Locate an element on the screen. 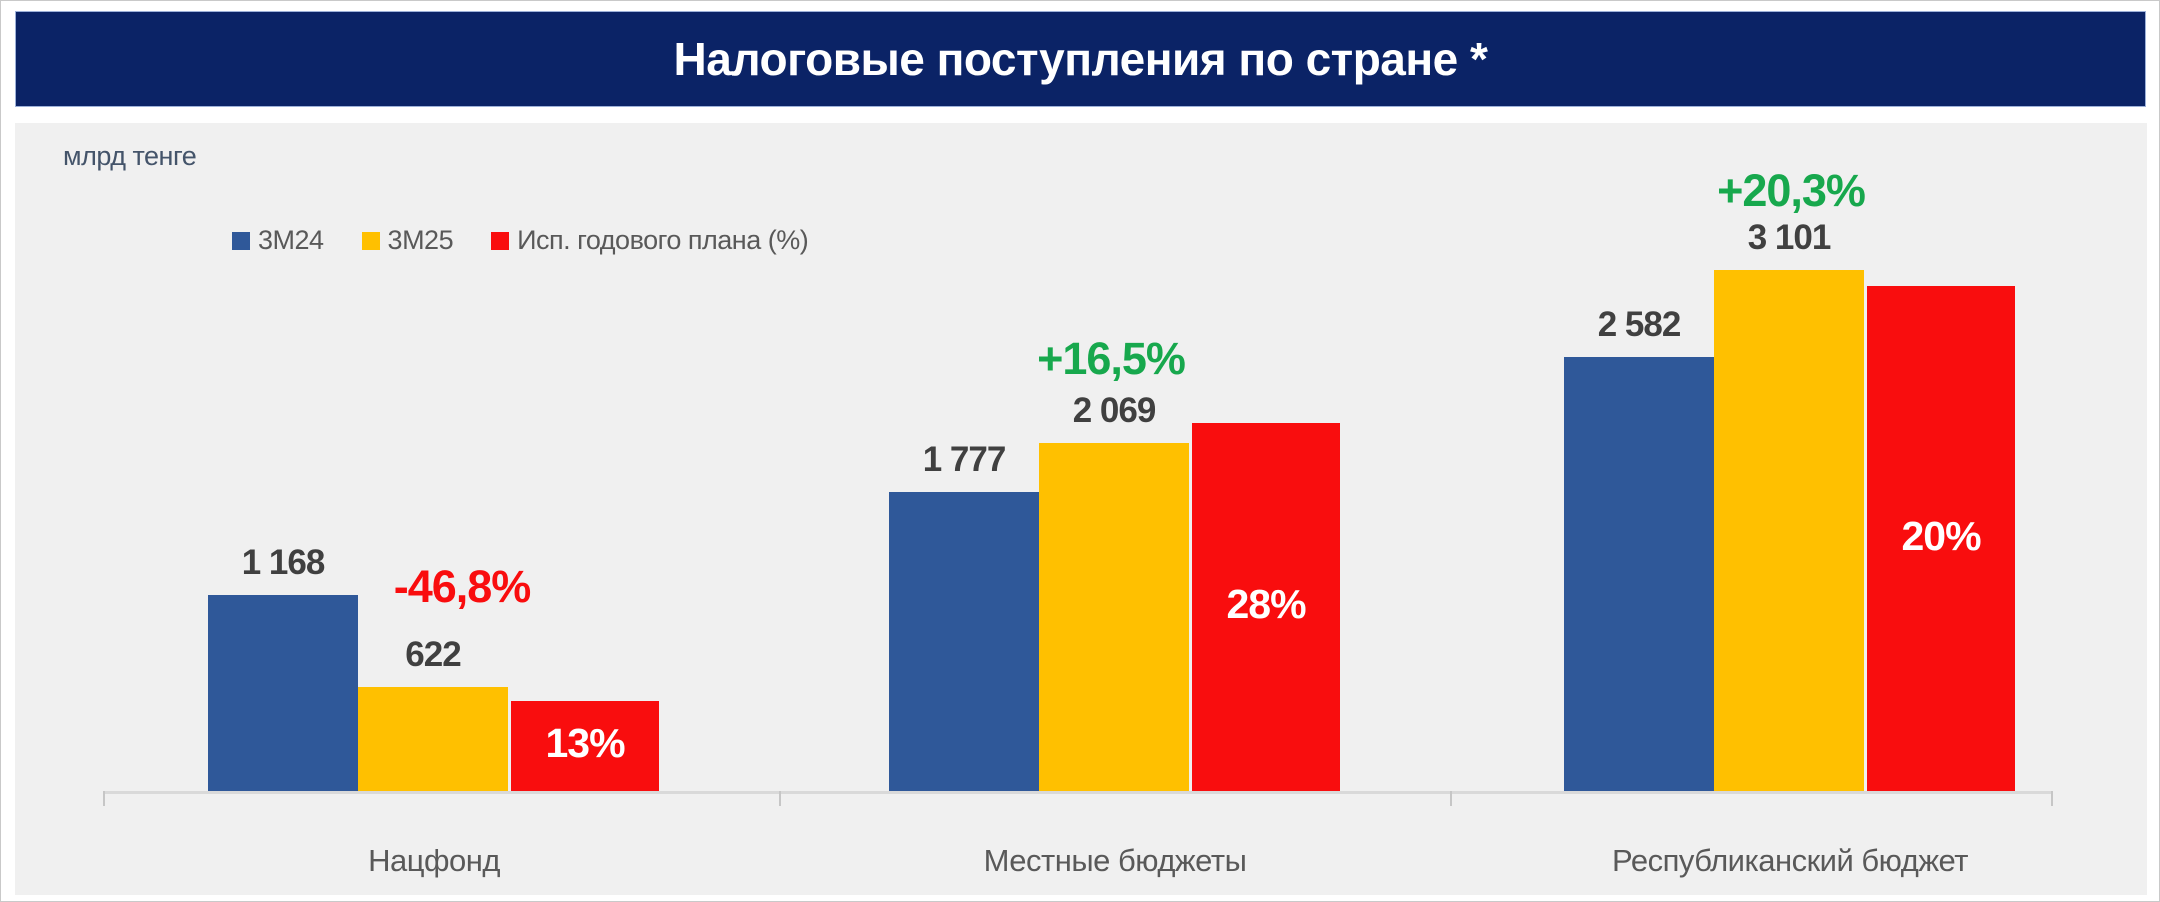 The height and width of the screenshot is (902, 2160). legend-item: 3М24 is located at coordinates (278, 240).